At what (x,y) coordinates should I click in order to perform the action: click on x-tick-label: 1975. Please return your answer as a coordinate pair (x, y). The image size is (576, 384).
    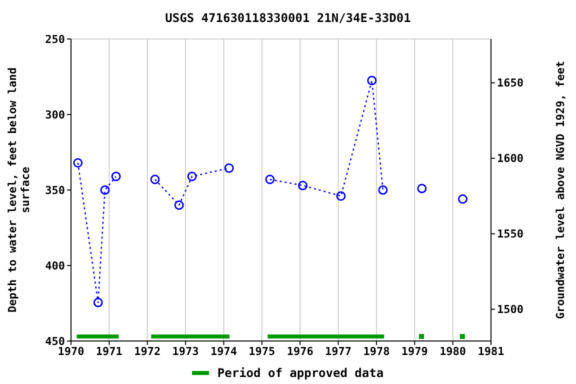
    Looking at the image, I should click on (262, 351).